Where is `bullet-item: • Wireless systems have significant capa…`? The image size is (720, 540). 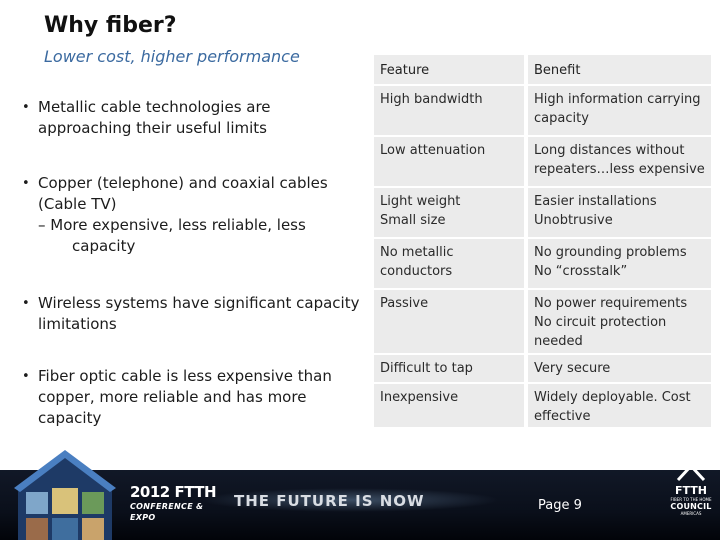 bullet-item: • Wireless systems have significant capa… is located at coordinates (194, 314).